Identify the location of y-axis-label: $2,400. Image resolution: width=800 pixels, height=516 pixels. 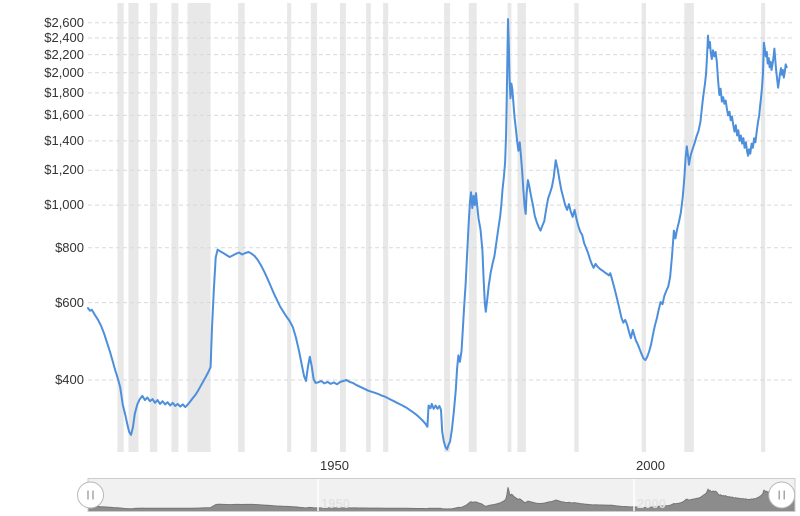
(64, 37).